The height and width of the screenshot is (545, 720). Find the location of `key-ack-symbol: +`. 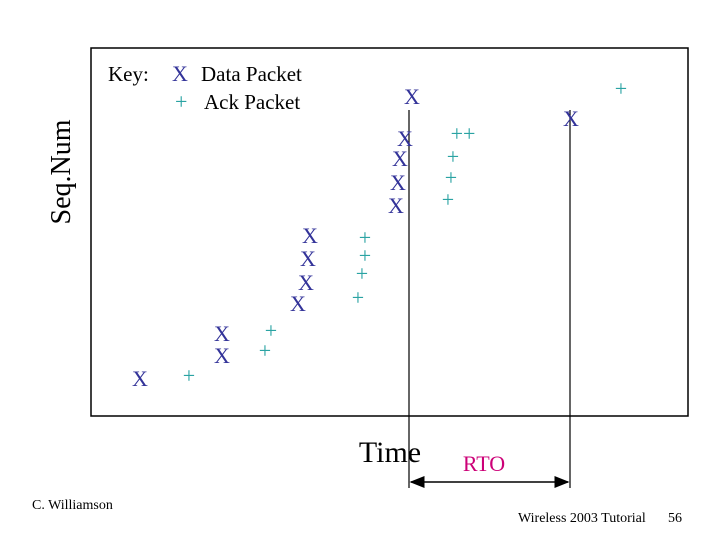

key-ack-symbol: + is located at coordinates (181, 101).